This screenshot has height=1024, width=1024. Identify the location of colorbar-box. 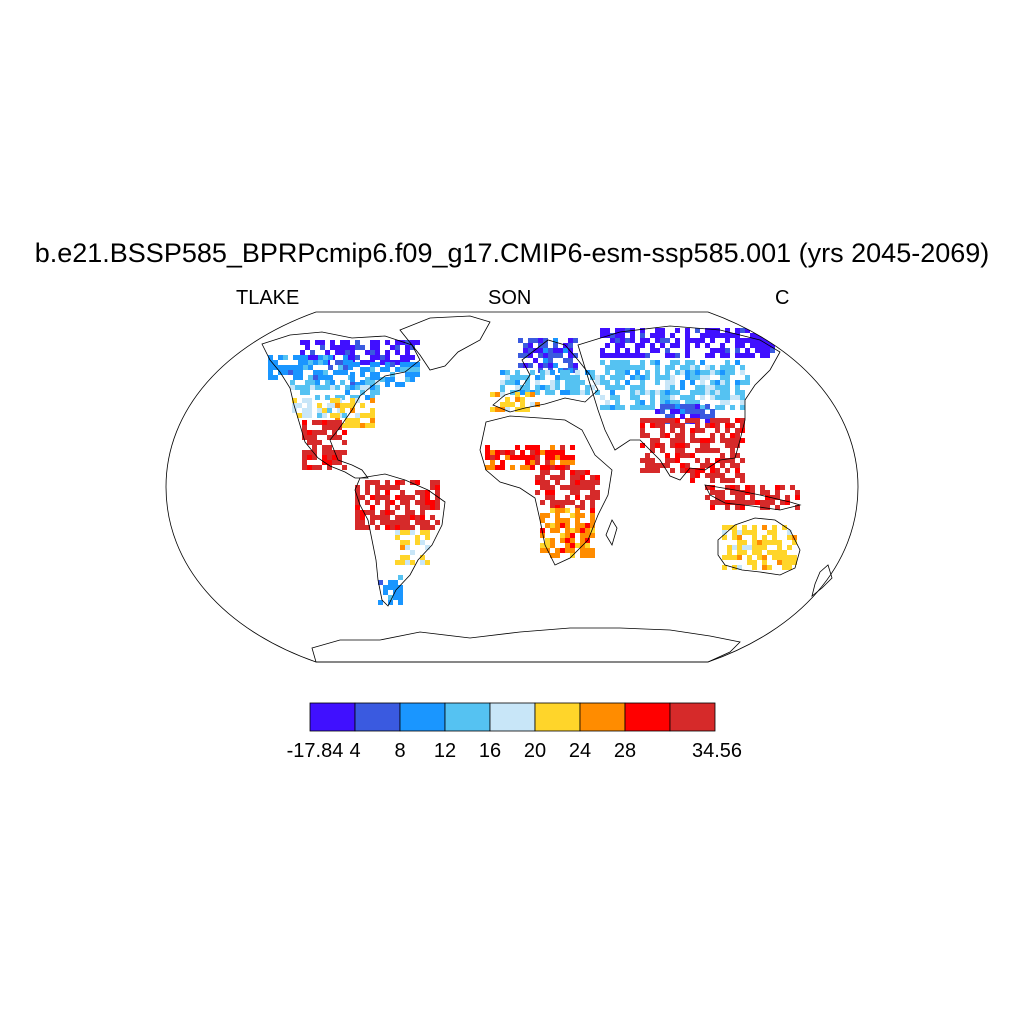
(602, 717).